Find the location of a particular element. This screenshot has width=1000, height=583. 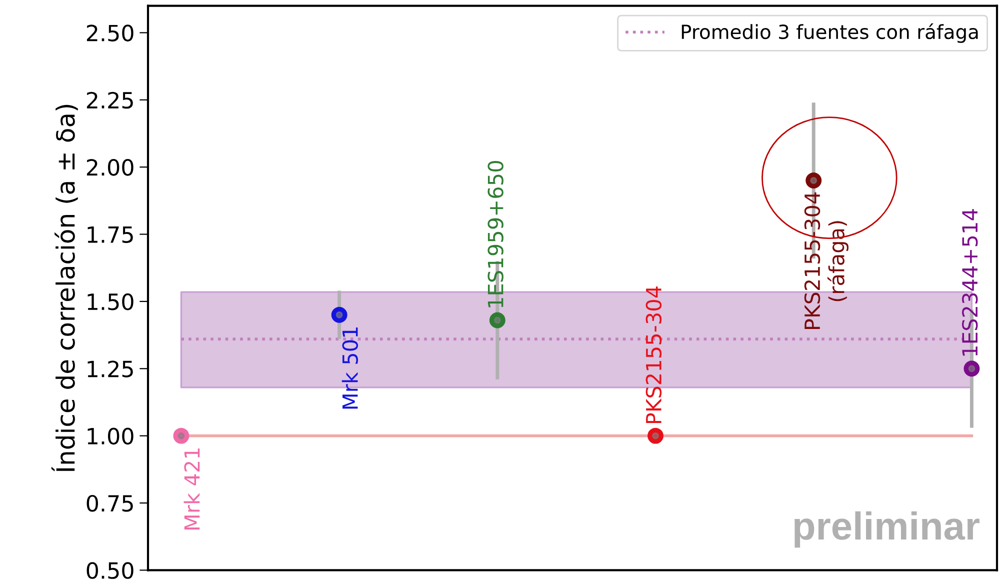

annotation: preliminar is located at coordinates (887, 529).